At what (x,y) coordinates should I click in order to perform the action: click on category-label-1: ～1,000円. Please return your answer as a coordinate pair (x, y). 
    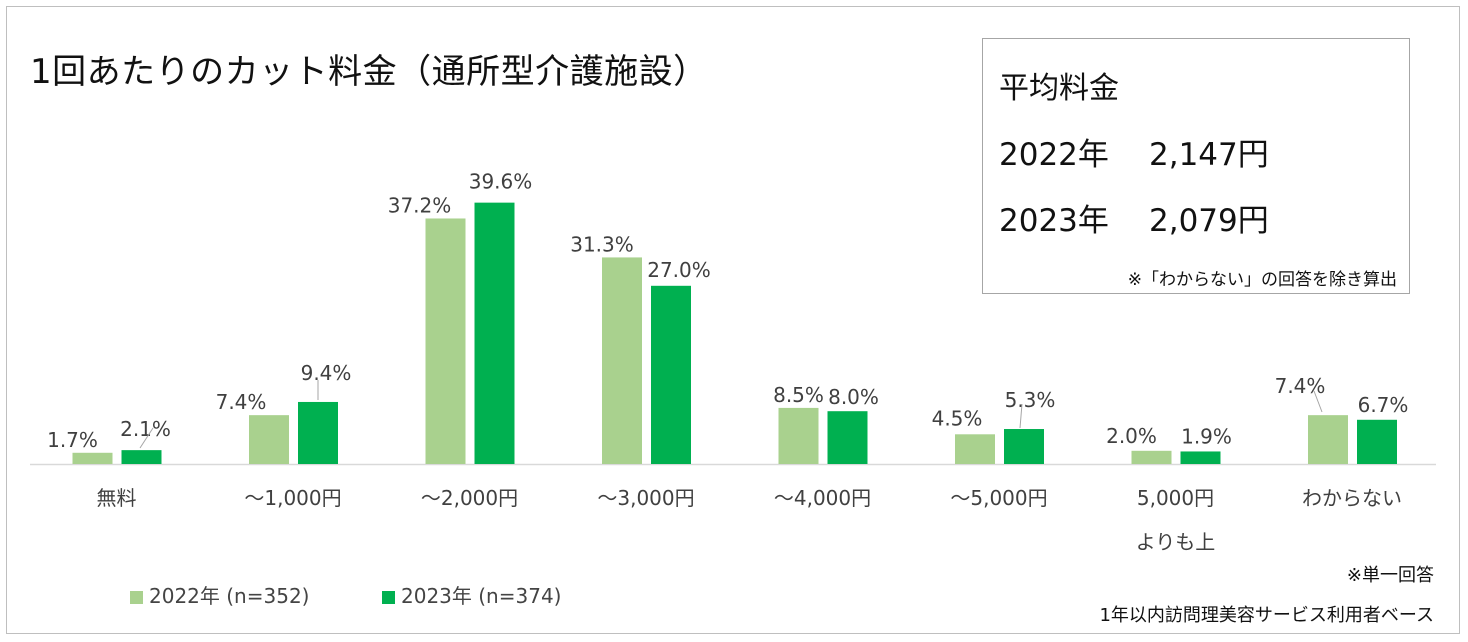
    Looking at the image, I should click on (292, 498).